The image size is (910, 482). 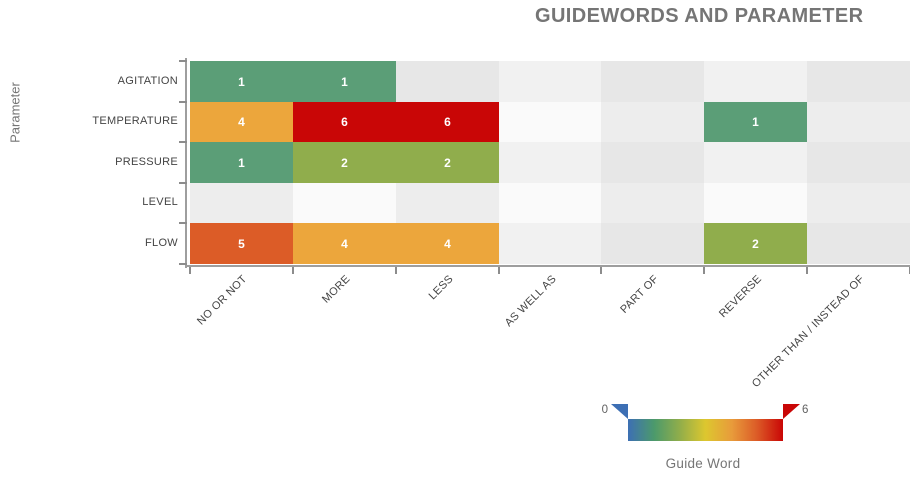 What do you see at coordinates (441, 288) in the screenshot?
I see `x-axis-label: LESS` at bounding box center [441, 288].